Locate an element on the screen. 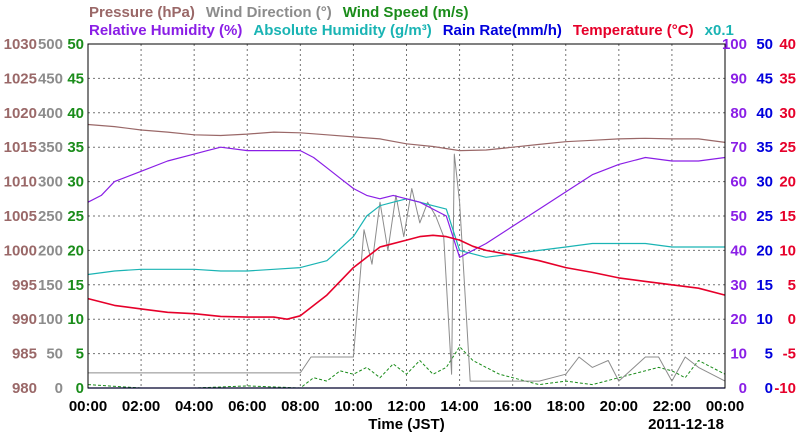 This screenshot has width=800, height=434. y-tick-label: 1020 is located at coordinates (20, 113).